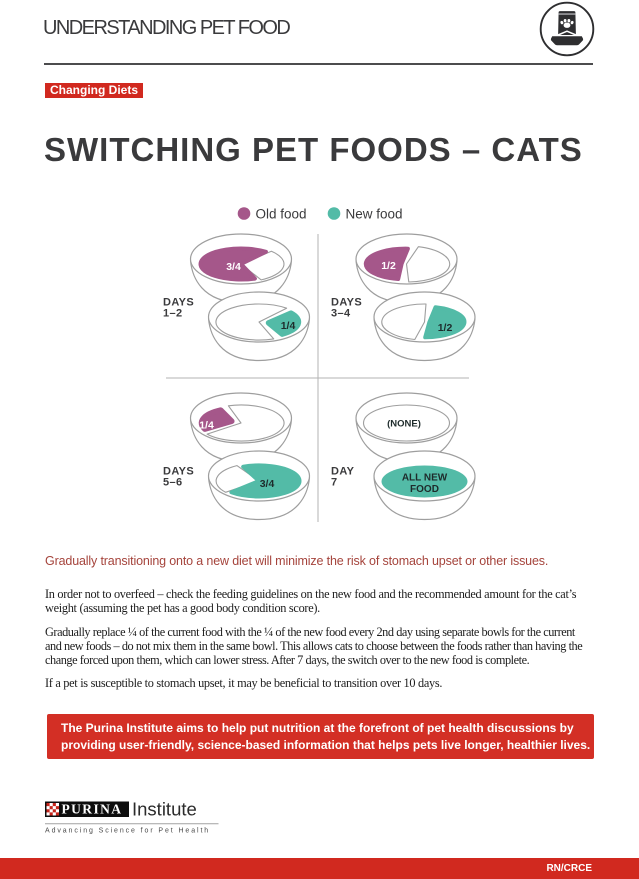  Describe the element at coordinates (173, 483) in the screenshot. I see `svg-text: 5–6` at that location.